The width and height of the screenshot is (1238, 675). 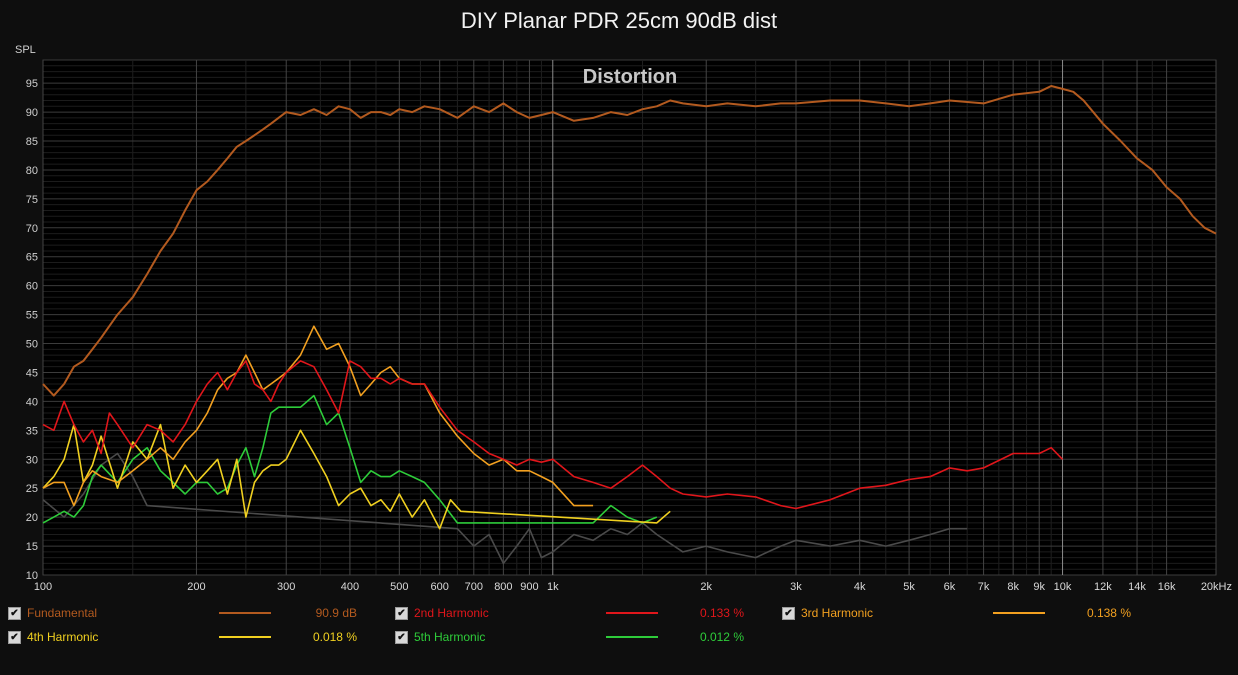 I want to click on y-tick-label: 95, so click(x=32, y=84).